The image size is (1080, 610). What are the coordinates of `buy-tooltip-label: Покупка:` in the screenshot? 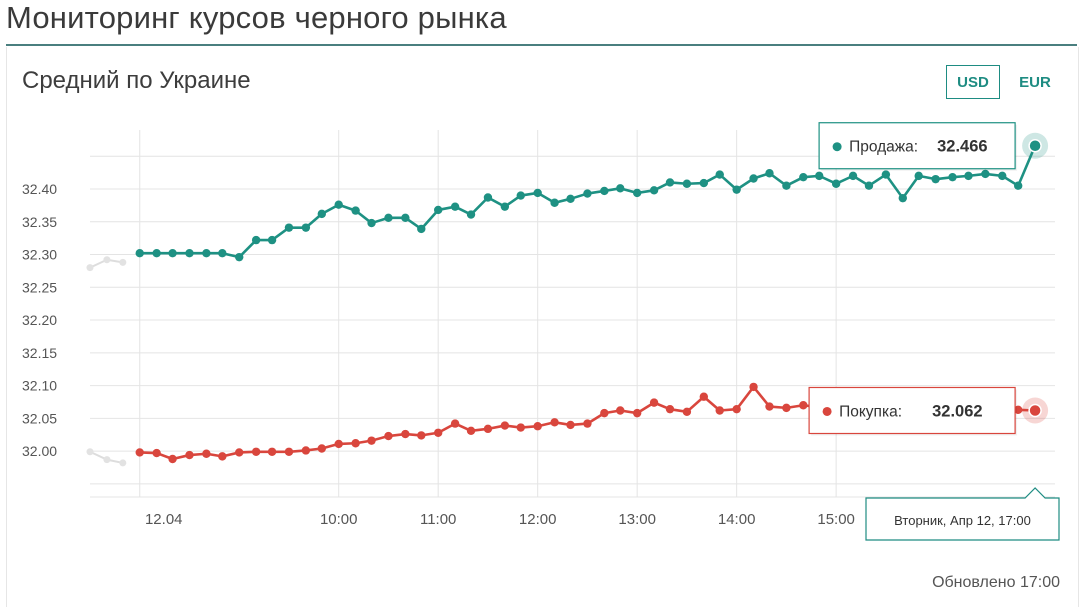 It's located at (870, 411).